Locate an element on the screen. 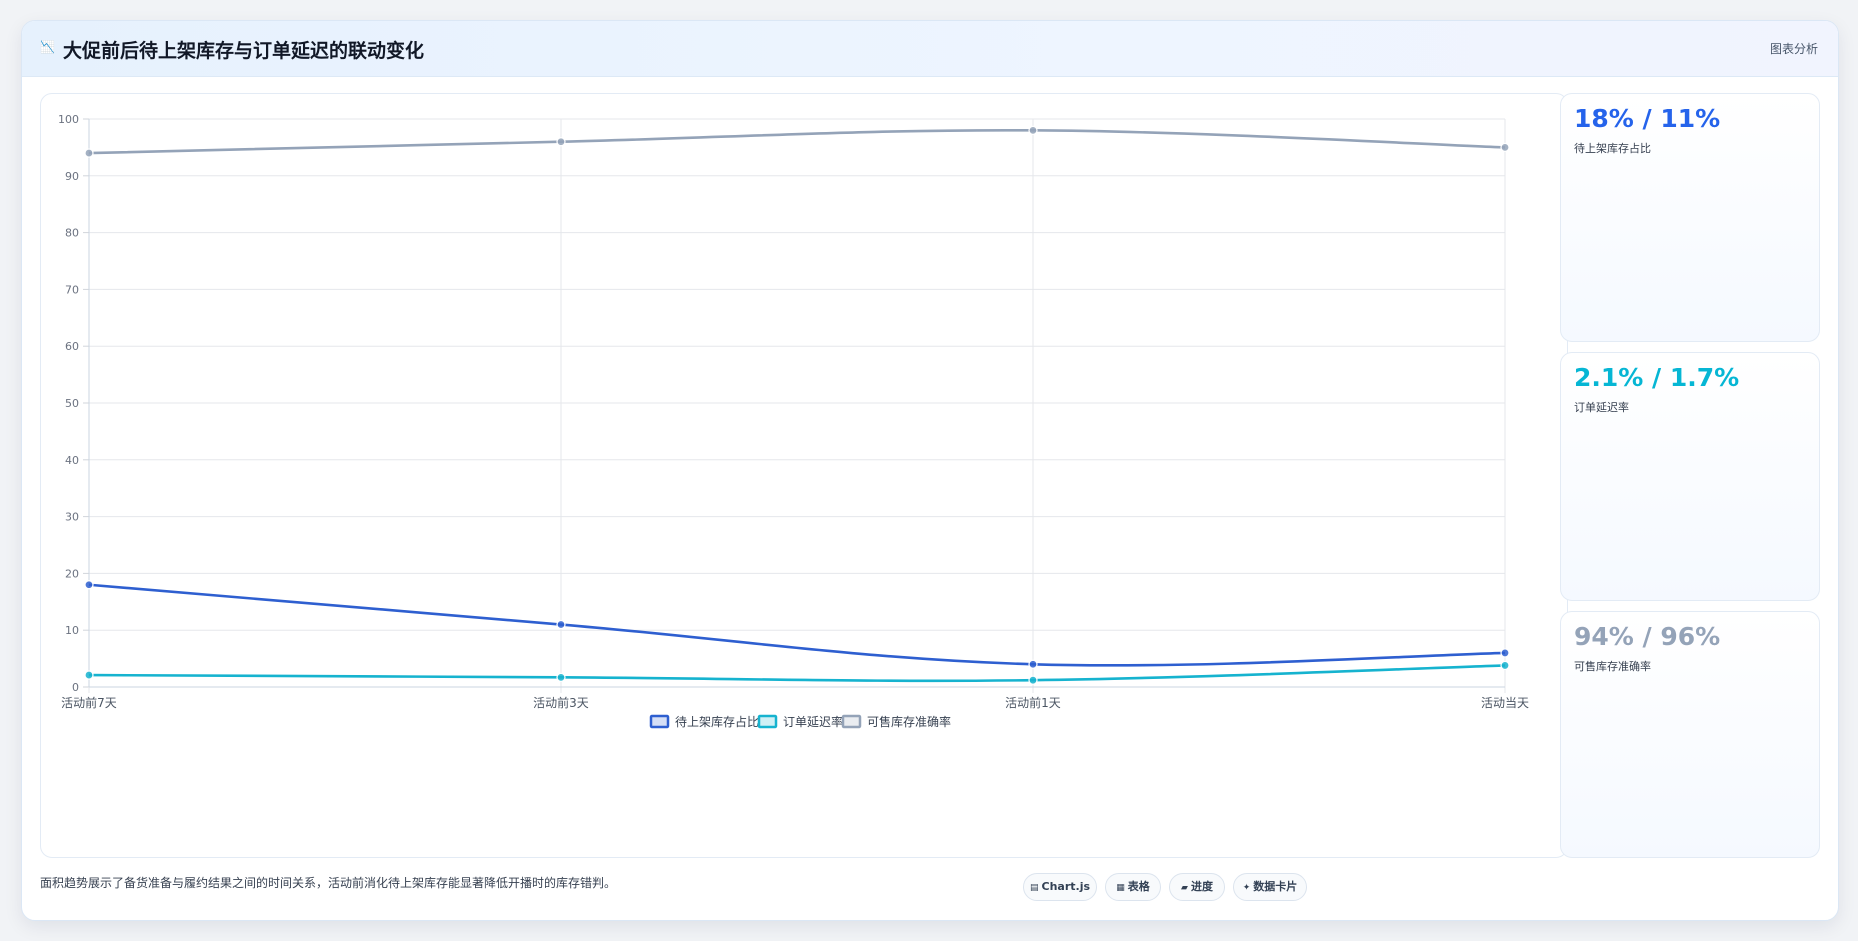  y-tick-label: 80 is located at coordinates (72, 233).